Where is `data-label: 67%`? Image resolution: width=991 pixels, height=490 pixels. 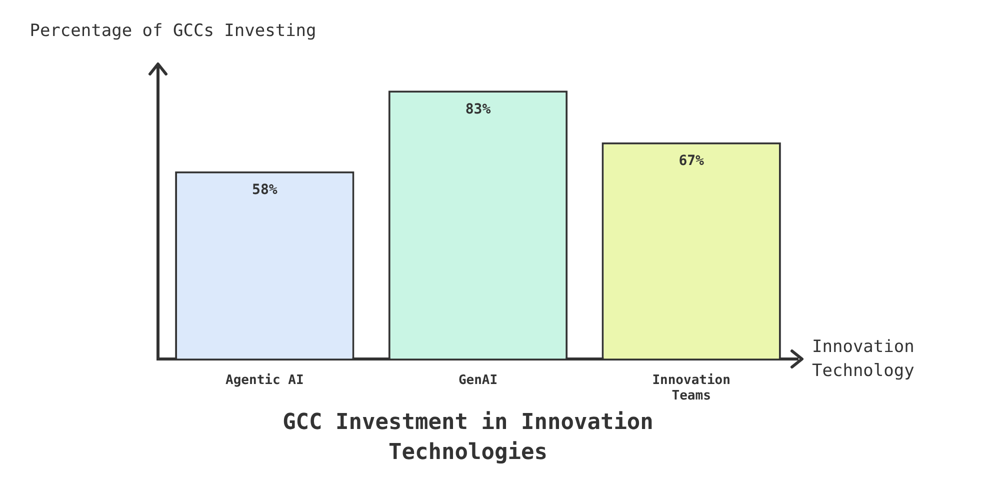
data-label: 67% is located at coordinates (691, 160).